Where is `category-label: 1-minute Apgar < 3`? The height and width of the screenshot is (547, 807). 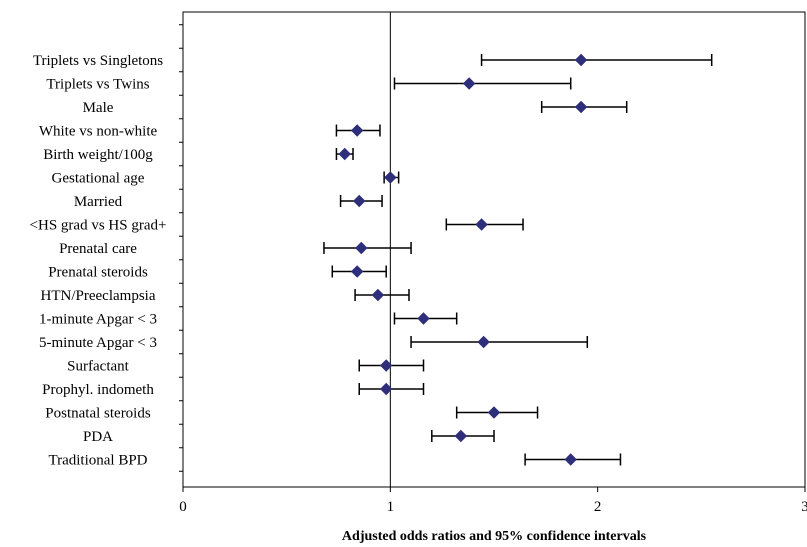
category-label: 1-minute Apgar < 3 is located at coordinates (98, 320).